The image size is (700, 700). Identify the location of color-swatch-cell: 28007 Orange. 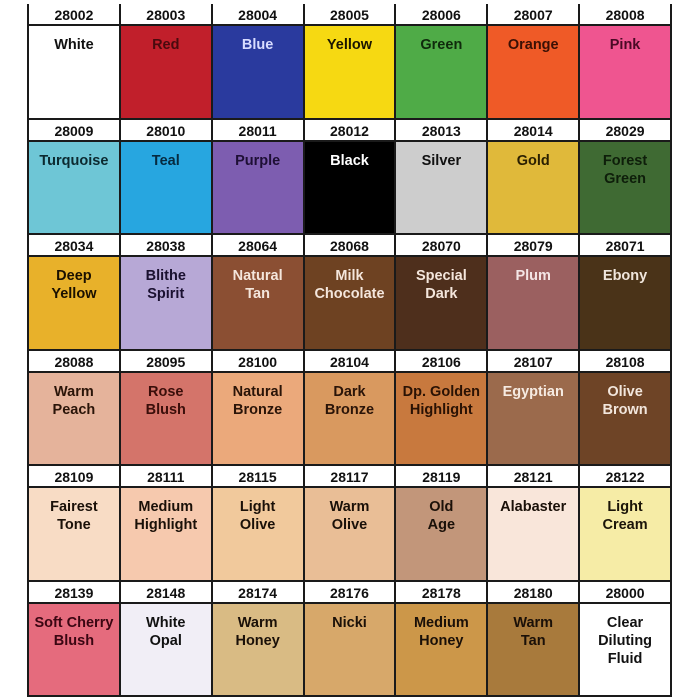
(533, 61).